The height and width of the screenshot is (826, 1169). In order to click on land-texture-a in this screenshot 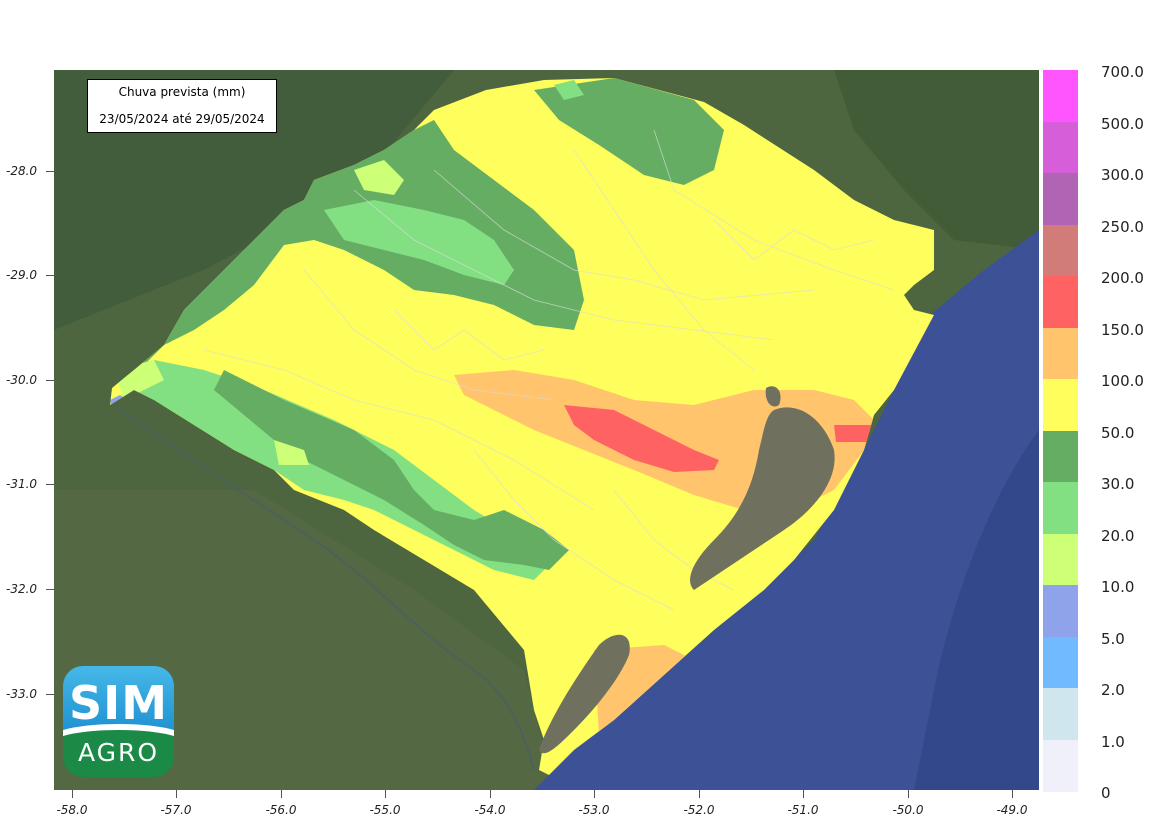, I will do `click(254, 200)`.